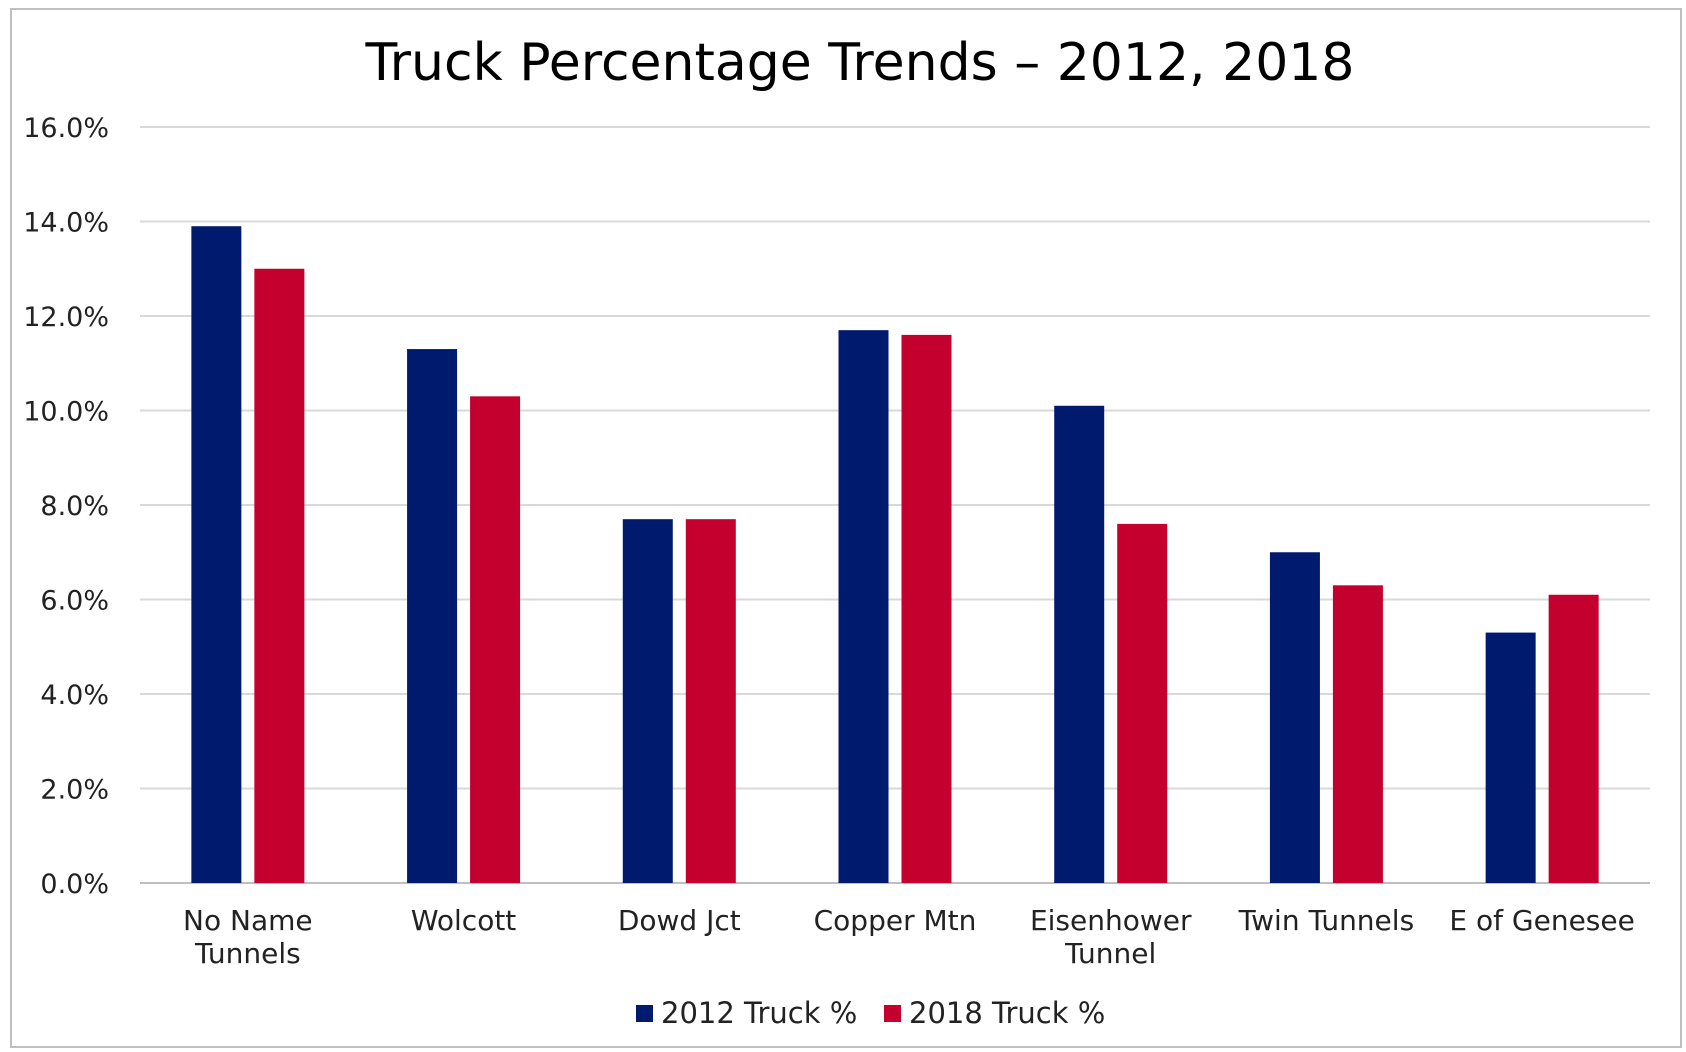  What do you see at coordinates (1326, 920) in the screenshot?
I see `x-category-label: Twin Tunnels` at bounding box center [1326, 920].